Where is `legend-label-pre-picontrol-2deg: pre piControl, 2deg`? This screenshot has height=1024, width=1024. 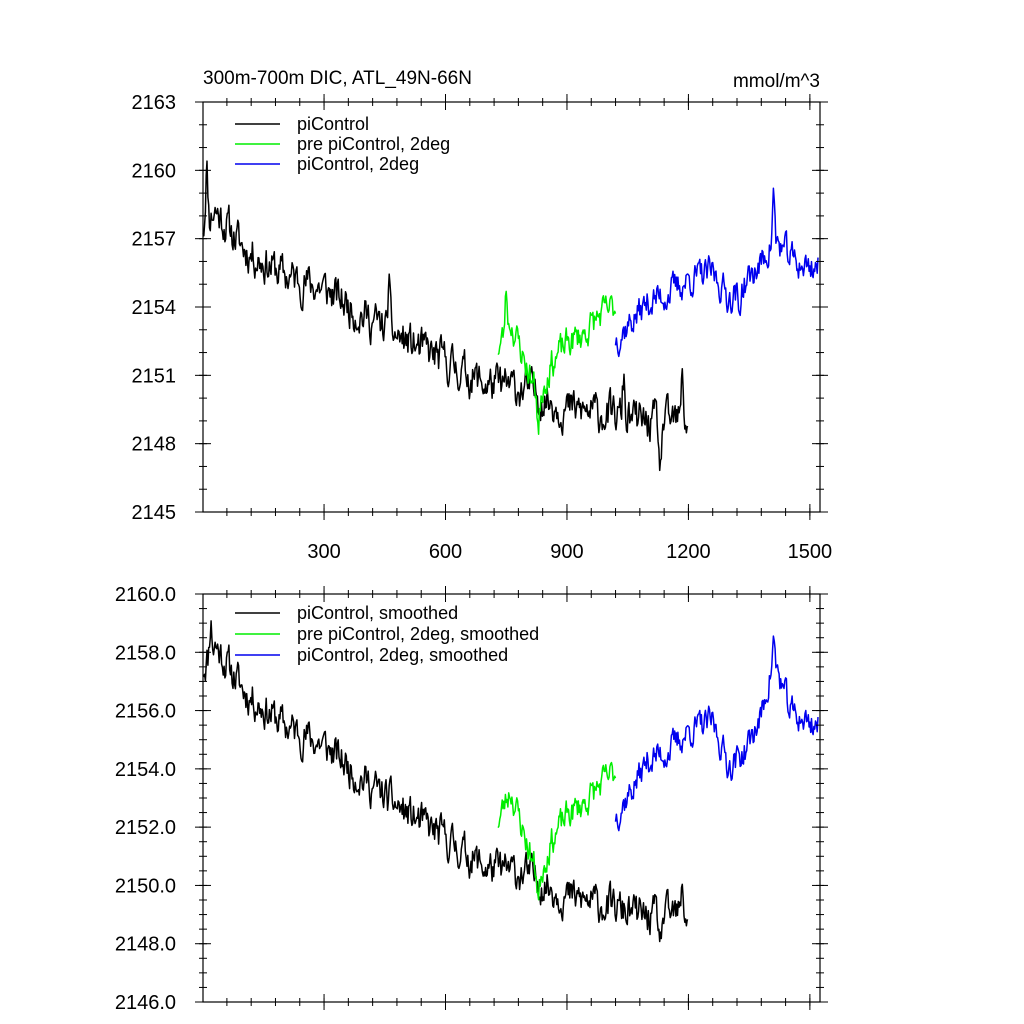 legend-label-pre-picontrol-2deg: pre piControl, 2deg is located at coordinates (373, 144).